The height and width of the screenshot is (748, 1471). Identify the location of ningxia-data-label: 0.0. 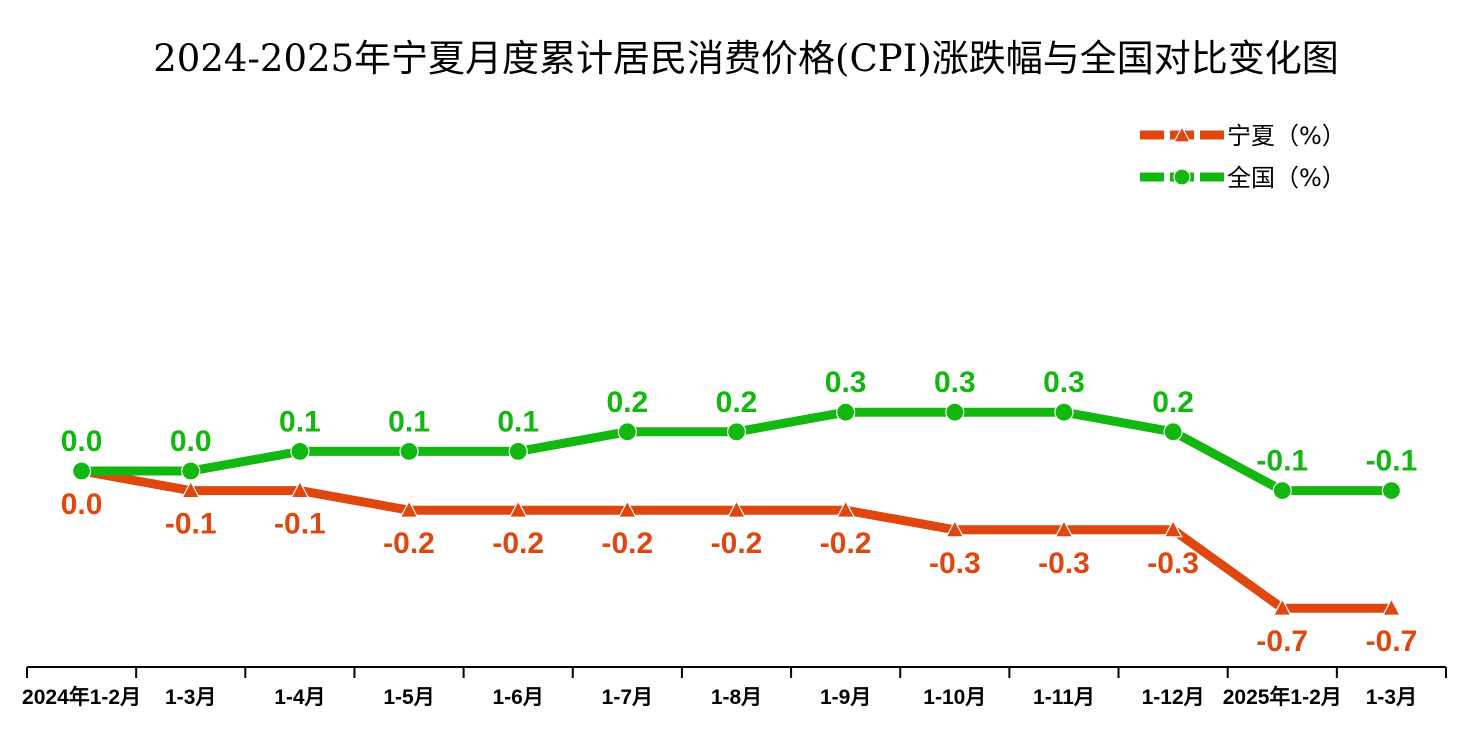
(82, 504).